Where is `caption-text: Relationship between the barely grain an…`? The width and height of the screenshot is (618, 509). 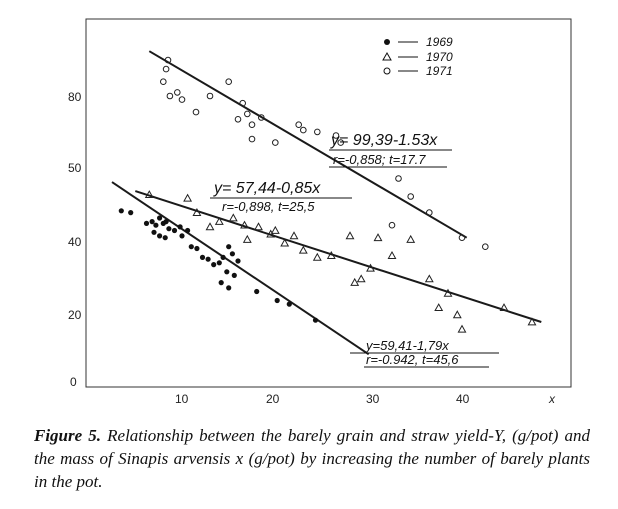
caption-text: Relationship between the barely grain an… is located at coordinates (312, 458).